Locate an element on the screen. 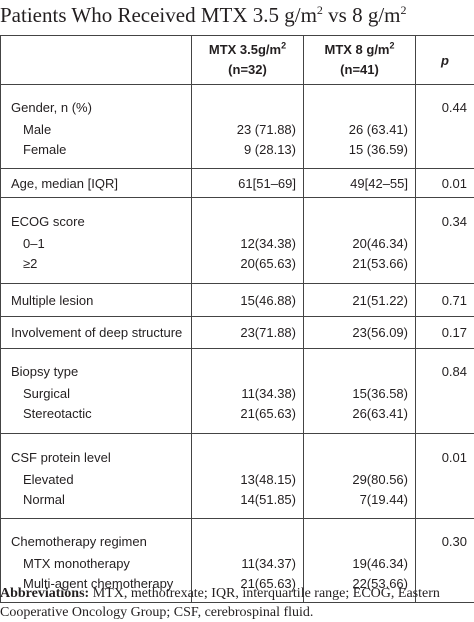  table-row: Normal 14(51.85) 7(19.44) is located at coordinates (237, 505).